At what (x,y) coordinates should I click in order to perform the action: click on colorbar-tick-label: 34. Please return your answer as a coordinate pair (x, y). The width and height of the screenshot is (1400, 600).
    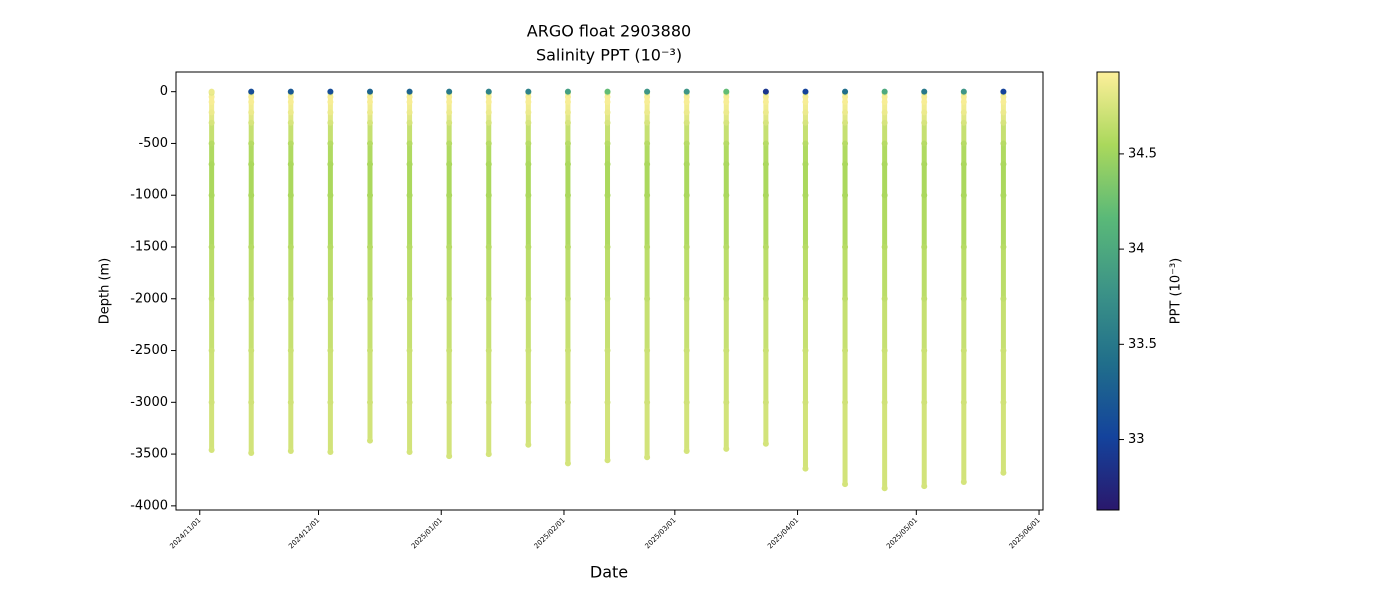
    Looking at the image, I should click on (1136, 249).